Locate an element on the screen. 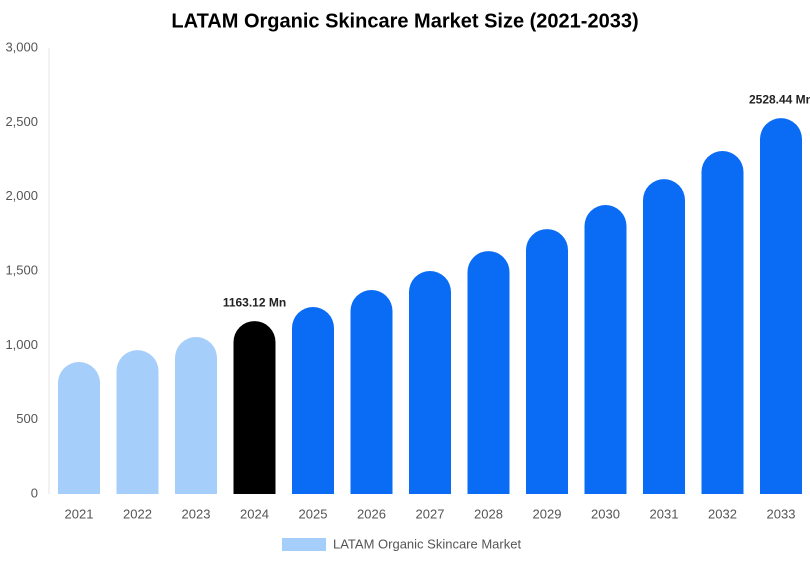 This screenshot has width=810, height=562. x-tick-label: 2031 is located at coordinates (664, 513).